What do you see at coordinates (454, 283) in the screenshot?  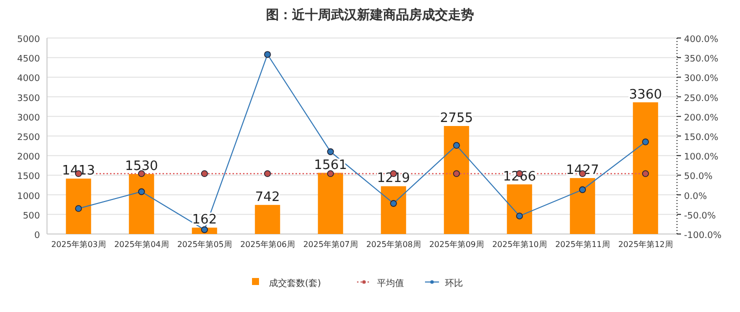 I see `legend-label: 环比` at bounding box center [454, 283].